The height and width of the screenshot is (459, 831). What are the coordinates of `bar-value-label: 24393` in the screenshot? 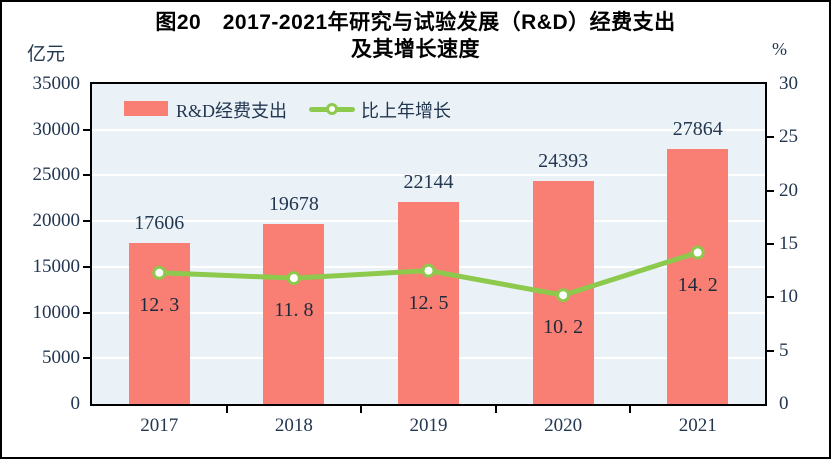 It's located at (563, 160).